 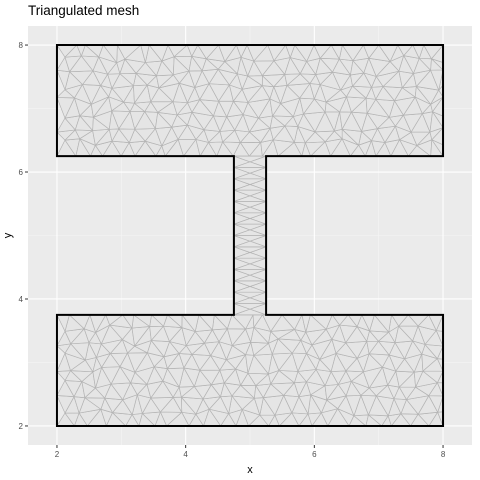 I want to click on y-axis-title: y, so click(x=8, y=235).